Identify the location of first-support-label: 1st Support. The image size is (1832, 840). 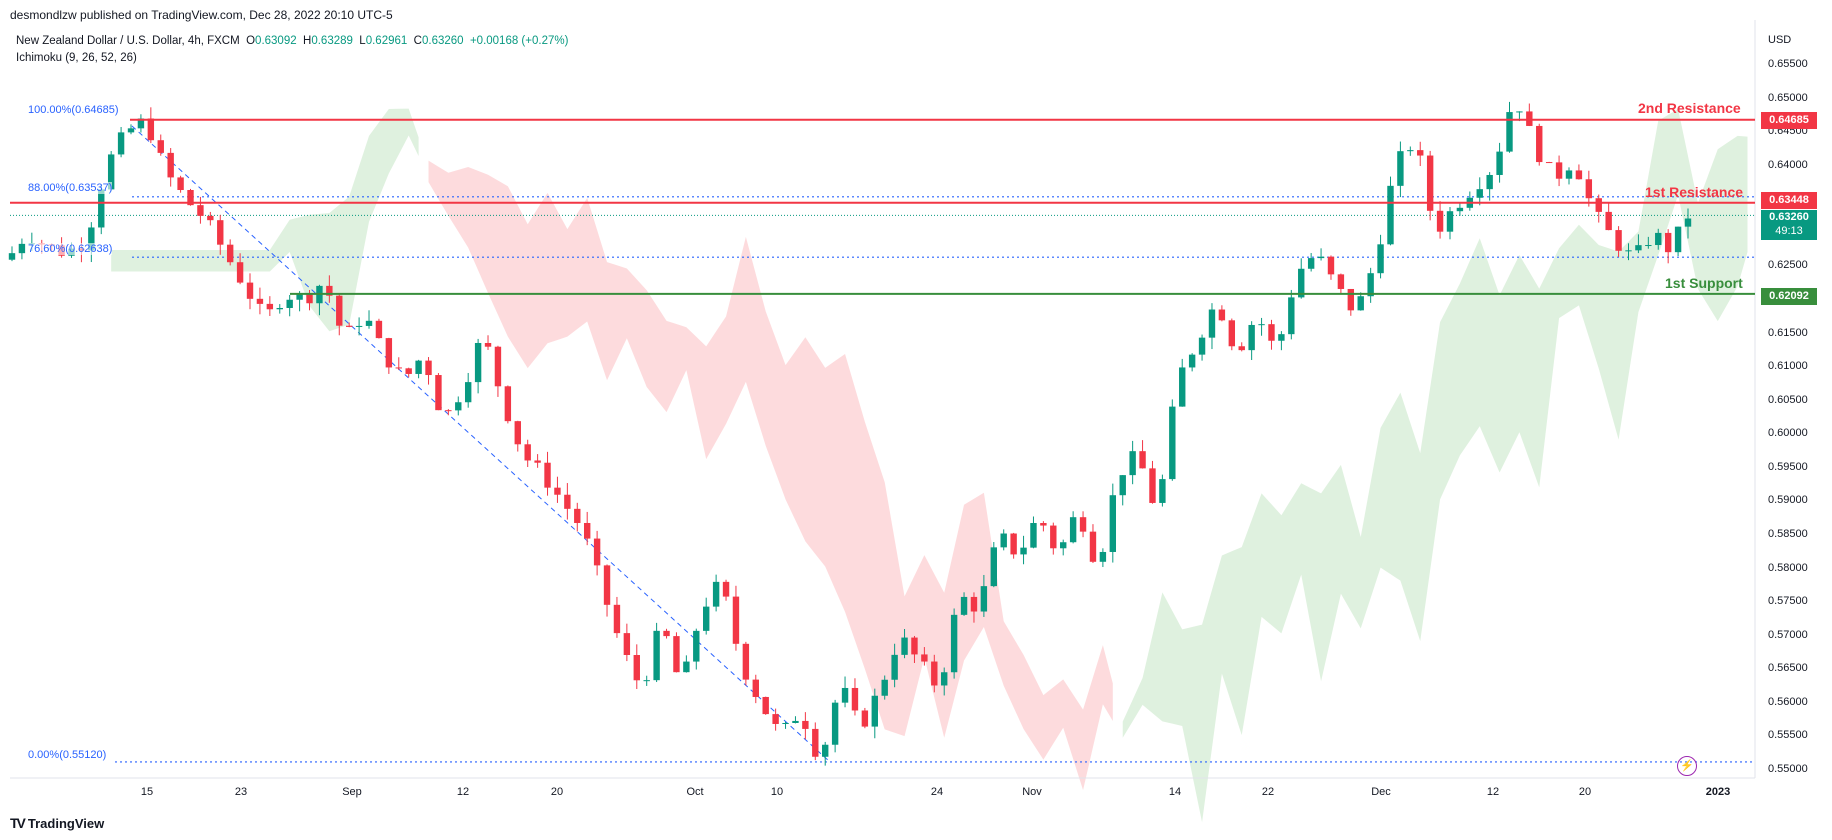
(1704, 283).